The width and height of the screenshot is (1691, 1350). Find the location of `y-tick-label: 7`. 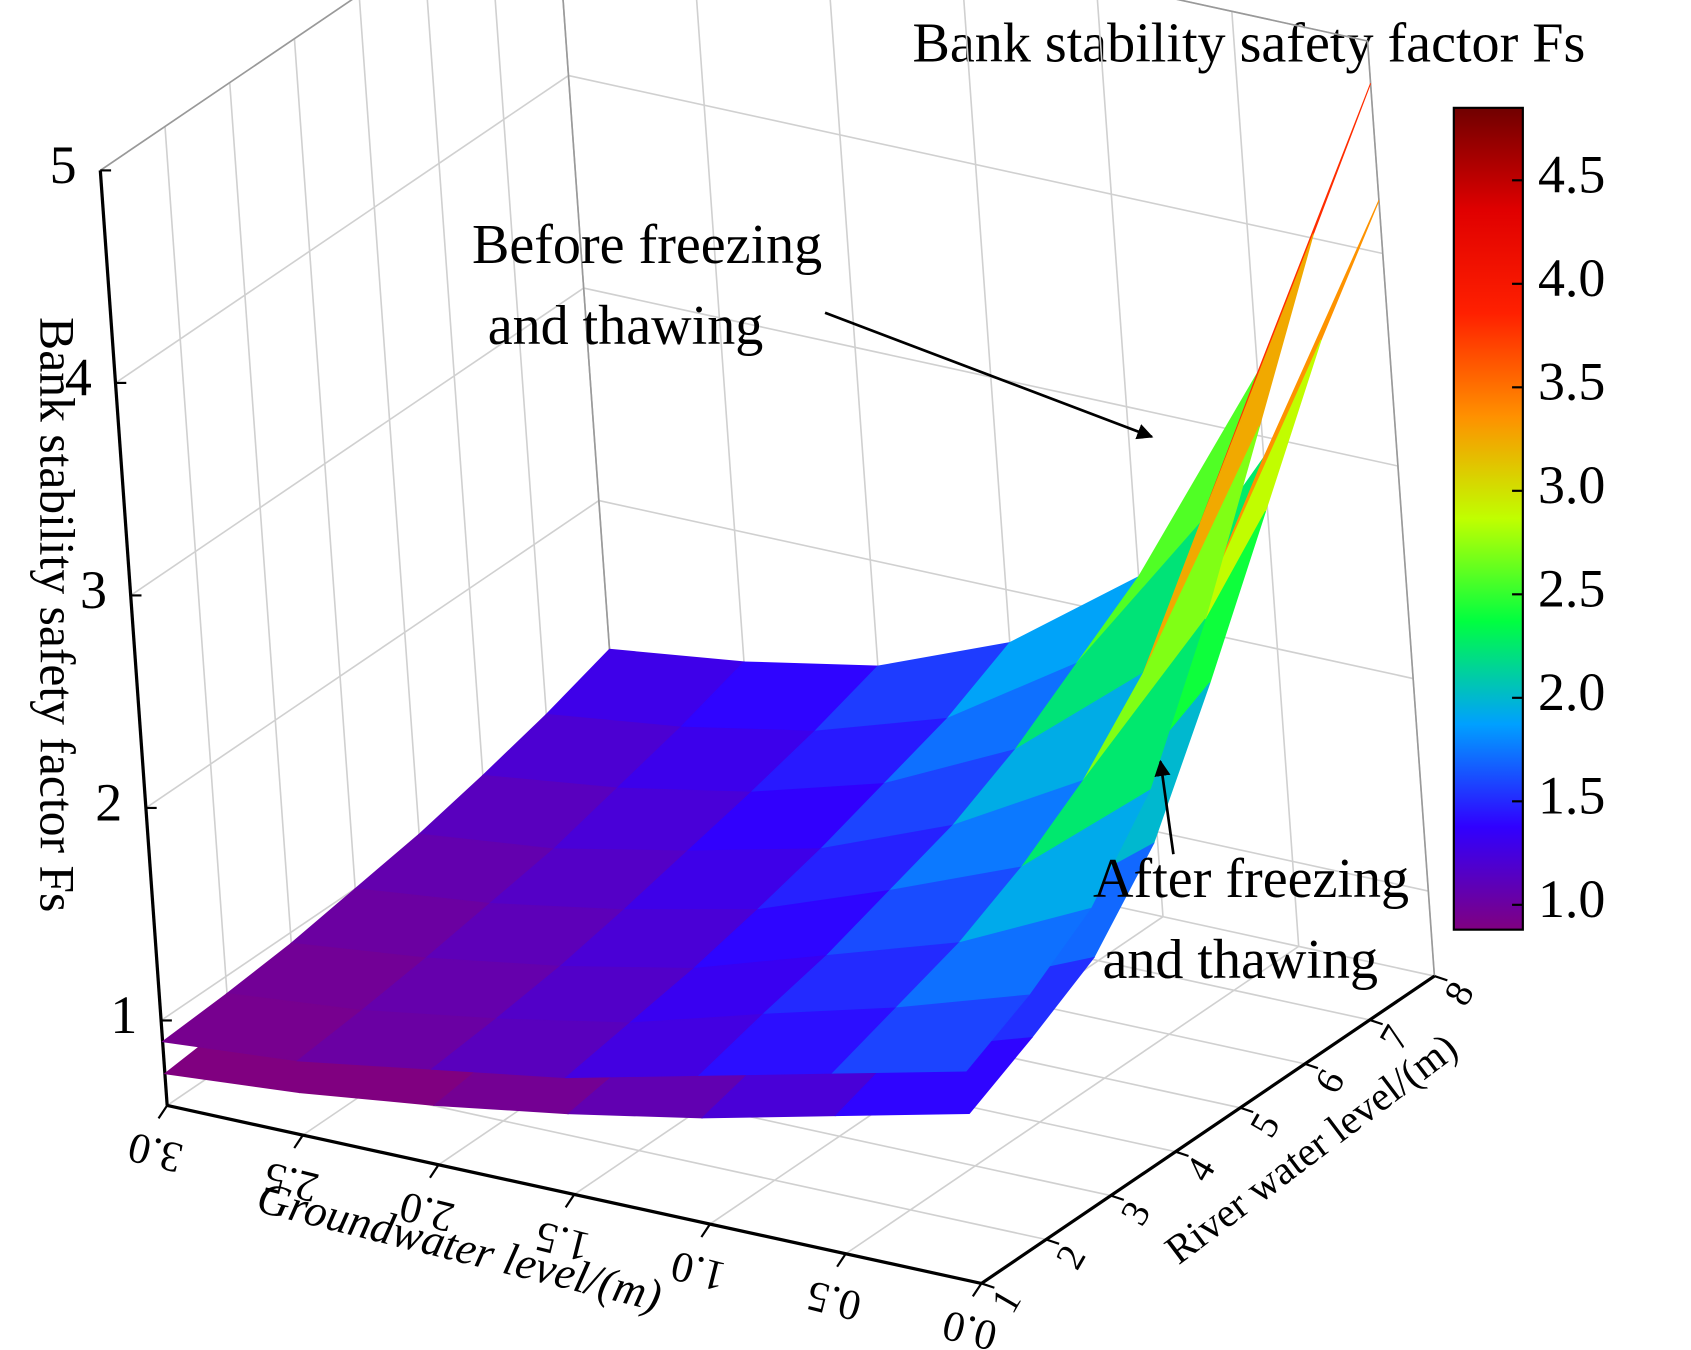

y-tick-label: 7 is located at coordinates (1394, 1037).